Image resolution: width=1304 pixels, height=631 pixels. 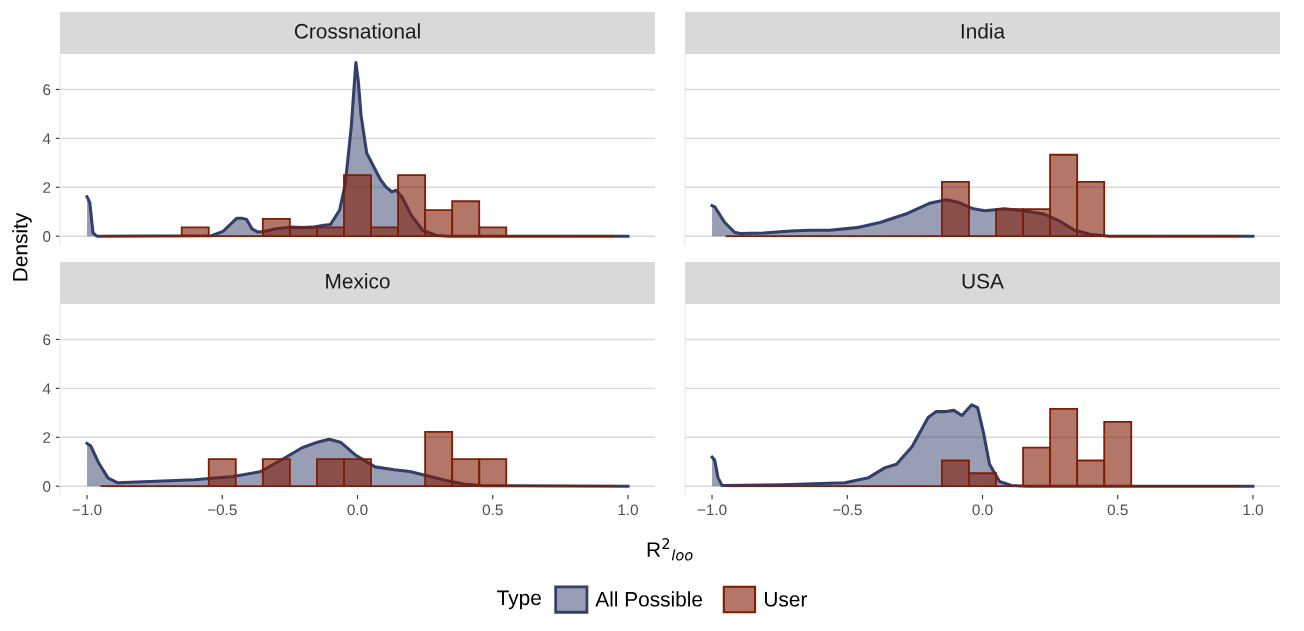 I want to click on chart-title: Crossnational, so click(x=357, y=31).